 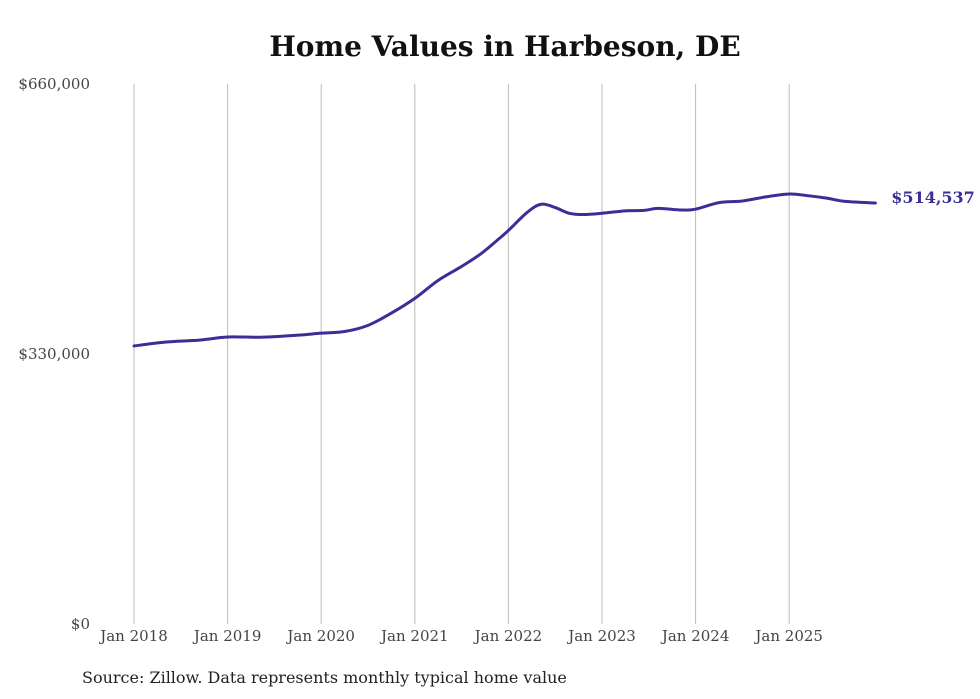 I want to click on x-tick-label: Jan 2025, so click(x=788, y=636).